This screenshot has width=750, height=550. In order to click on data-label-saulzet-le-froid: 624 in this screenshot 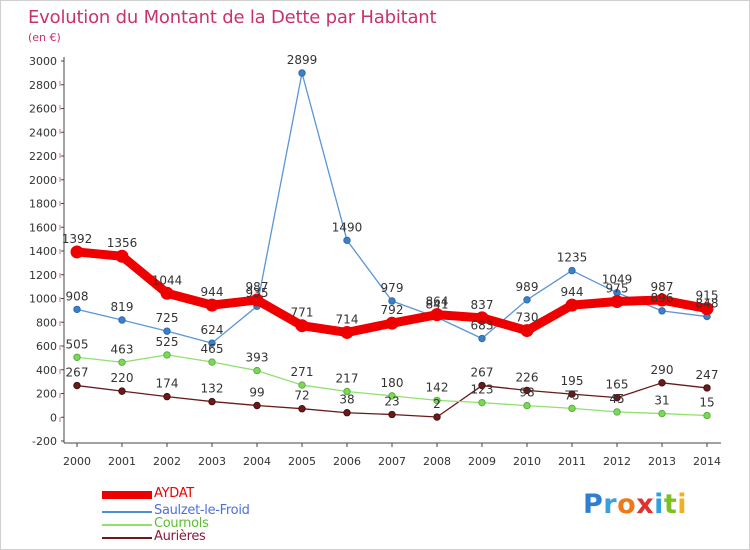, I will do `click(212, 330)`.